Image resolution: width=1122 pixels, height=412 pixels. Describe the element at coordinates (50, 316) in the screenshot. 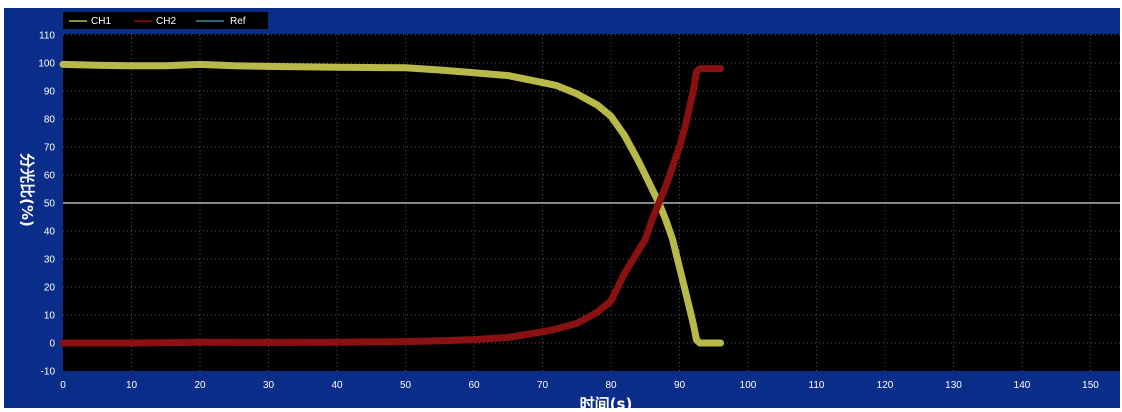

I see `y-tick-label: 10` at that location.